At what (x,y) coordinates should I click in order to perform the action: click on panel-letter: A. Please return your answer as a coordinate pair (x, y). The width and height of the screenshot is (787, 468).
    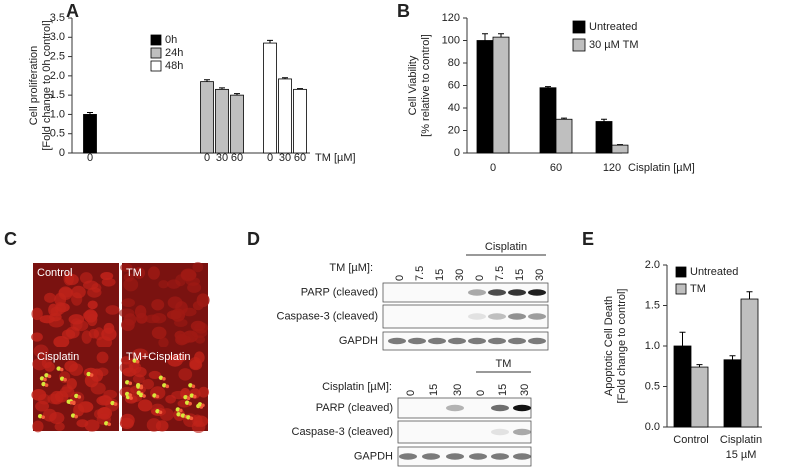
    Looking at the image, I should click on (72, 11).